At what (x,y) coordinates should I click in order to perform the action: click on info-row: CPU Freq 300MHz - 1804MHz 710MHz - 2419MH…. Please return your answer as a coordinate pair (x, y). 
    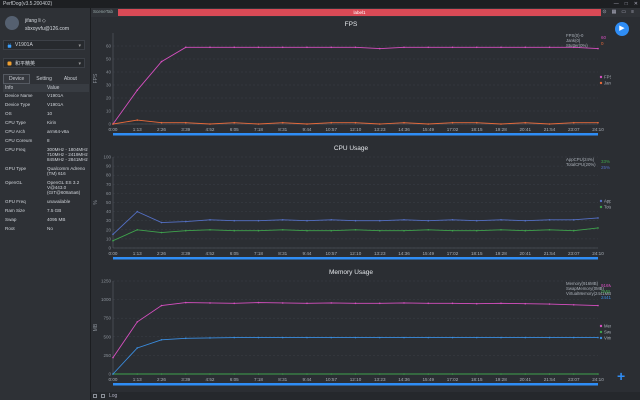
    Looking at the image, I should click on (46, 154).